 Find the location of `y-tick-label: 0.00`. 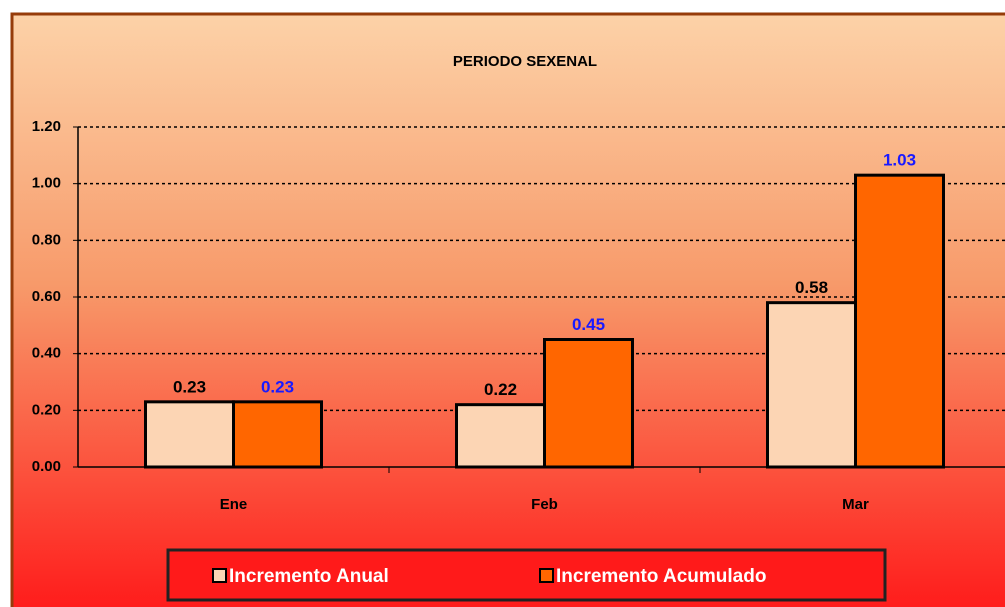

y-tick-label: 0.00 is located at coordinates (46, 466).